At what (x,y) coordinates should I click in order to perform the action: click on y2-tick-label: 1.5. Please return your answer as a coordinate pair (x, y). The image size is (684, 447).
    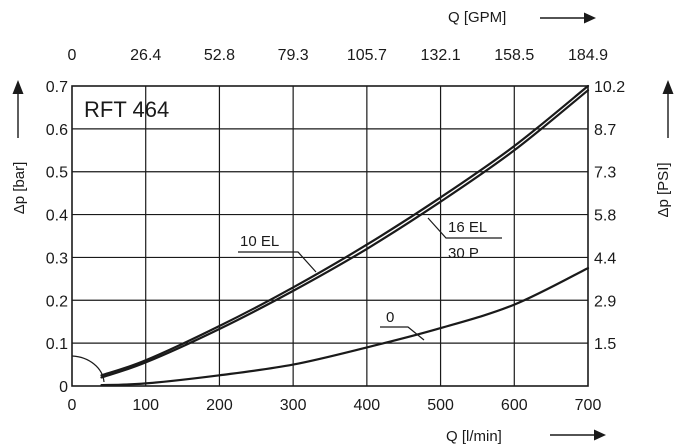
    Looking at the image, I should click on (605, 344).